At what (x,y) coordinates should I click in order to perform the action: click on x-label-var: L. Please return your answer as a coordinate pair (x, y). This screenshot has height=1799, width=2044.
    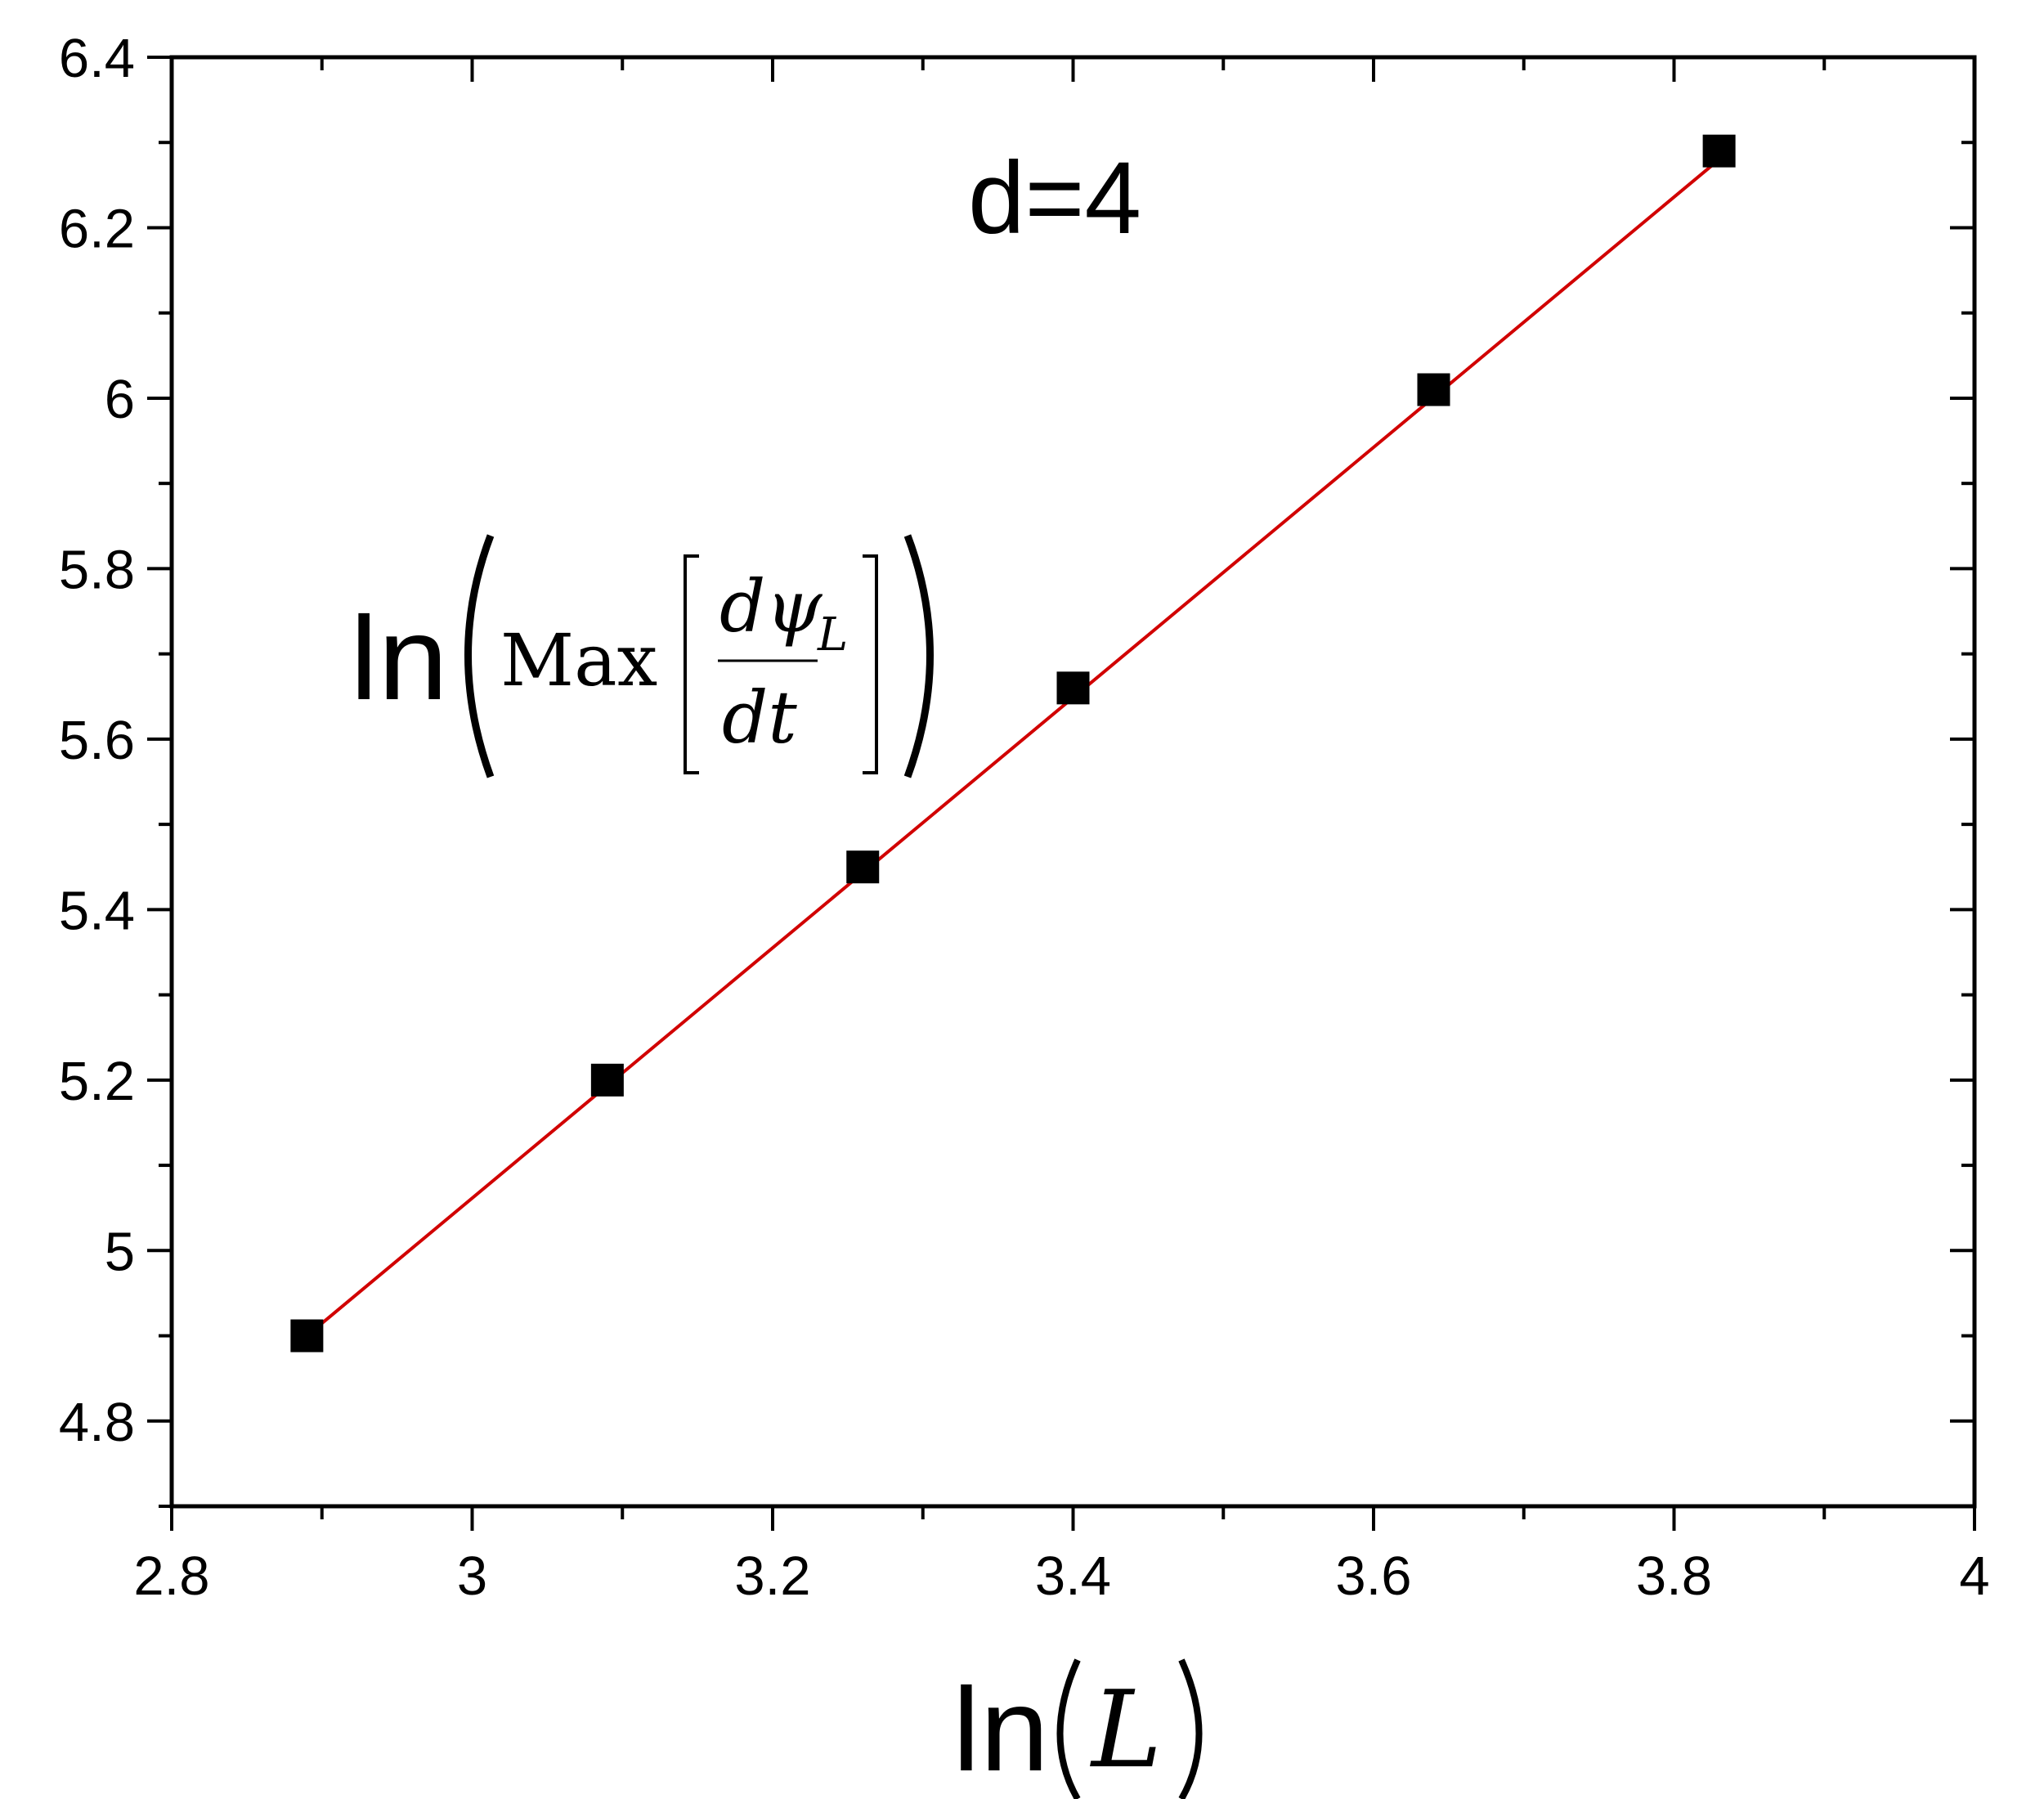
    Looking at the image, I should click on (1126, 1730).